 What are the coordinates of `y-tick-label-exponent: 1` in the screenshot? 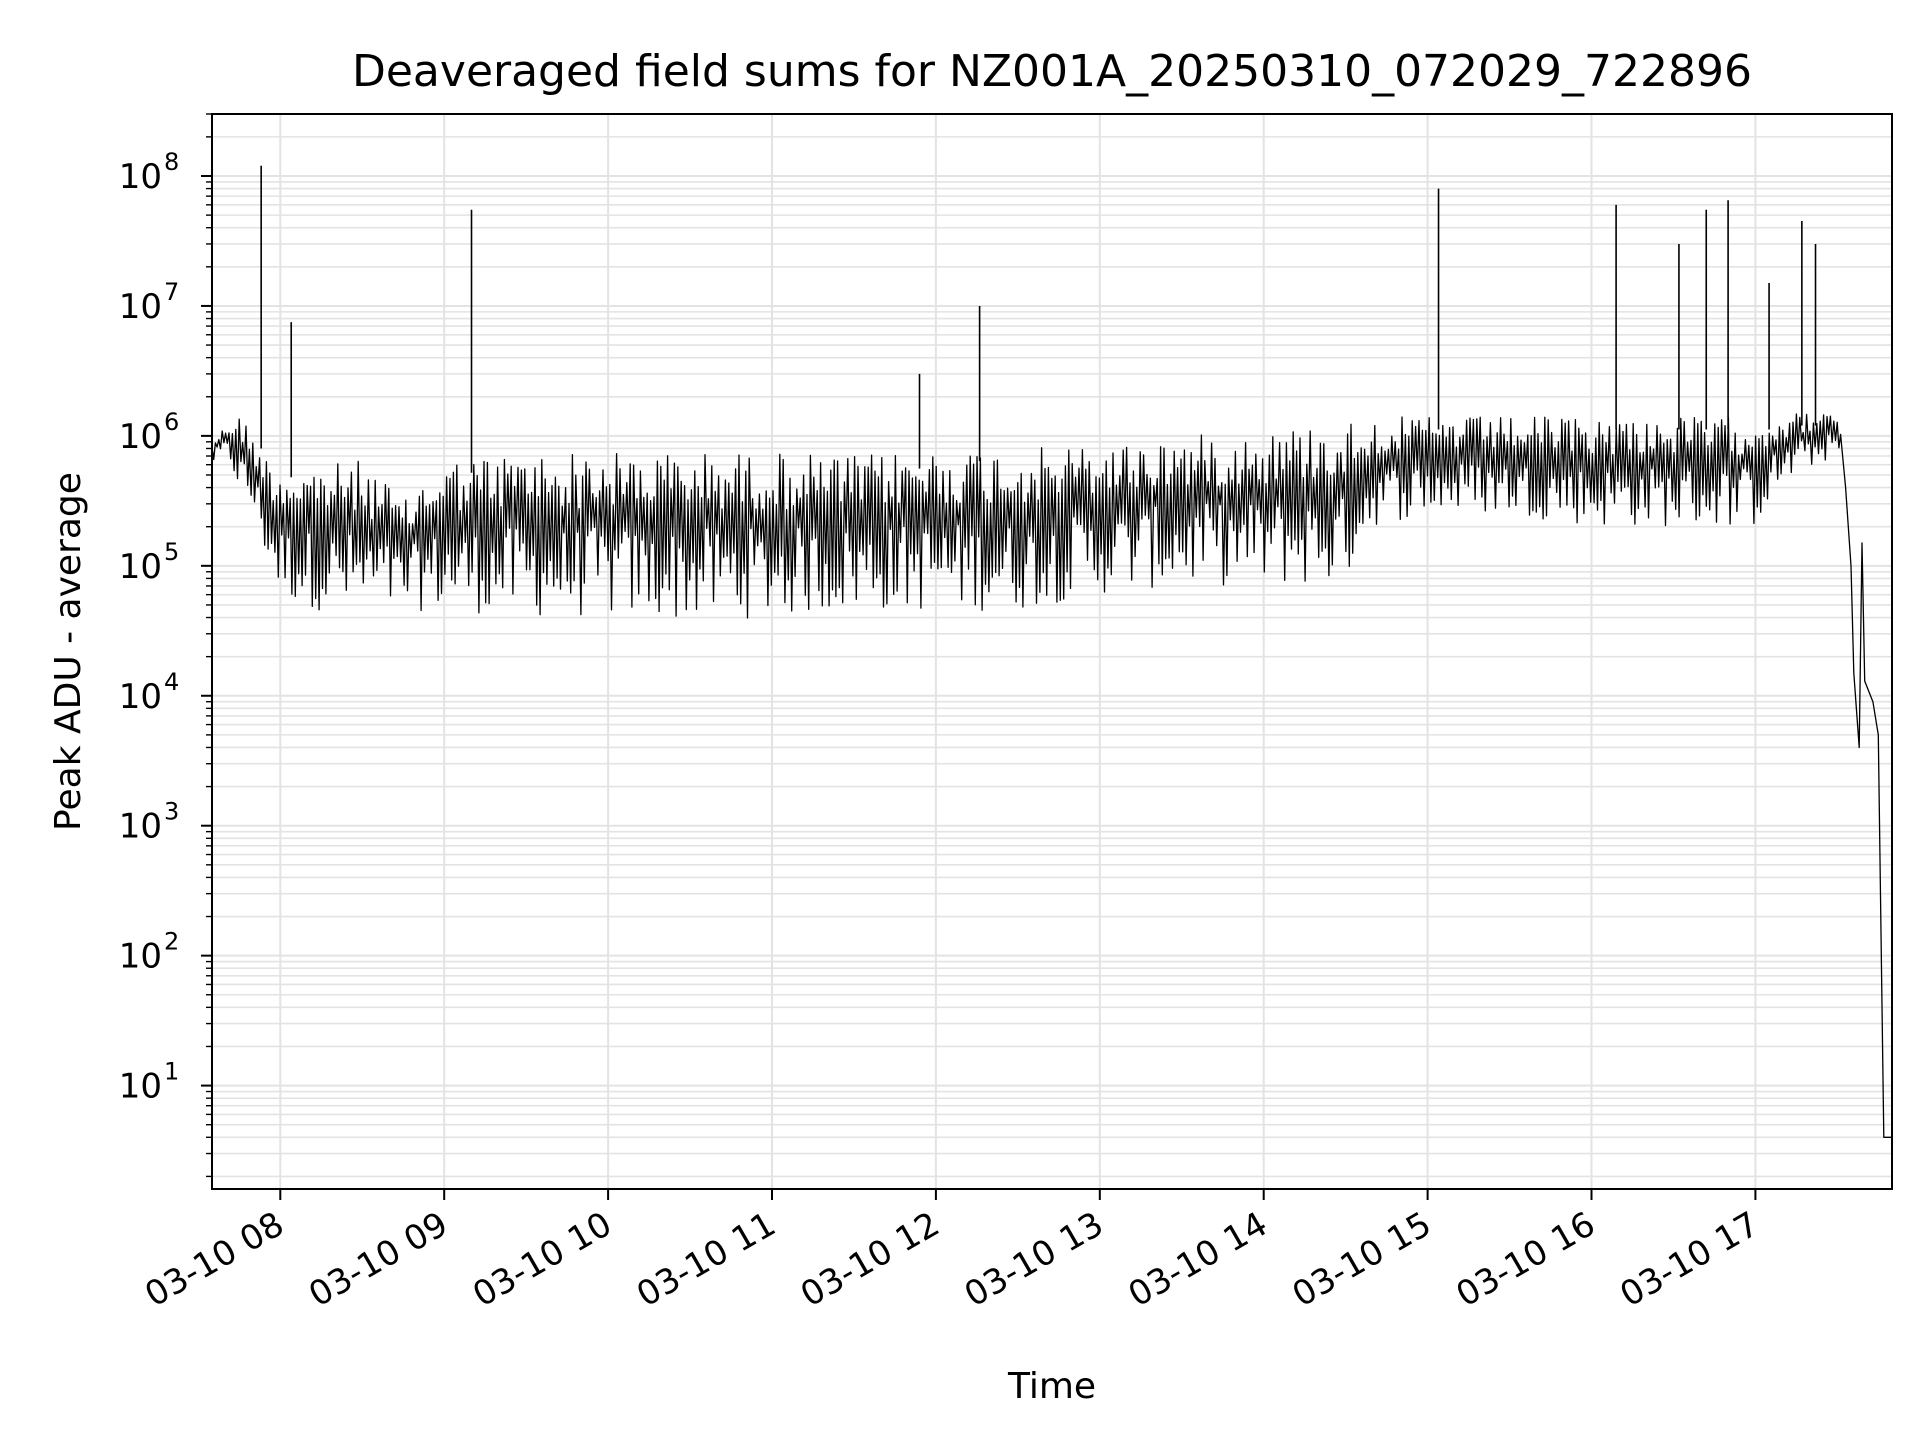 It's located at (171, 1072).